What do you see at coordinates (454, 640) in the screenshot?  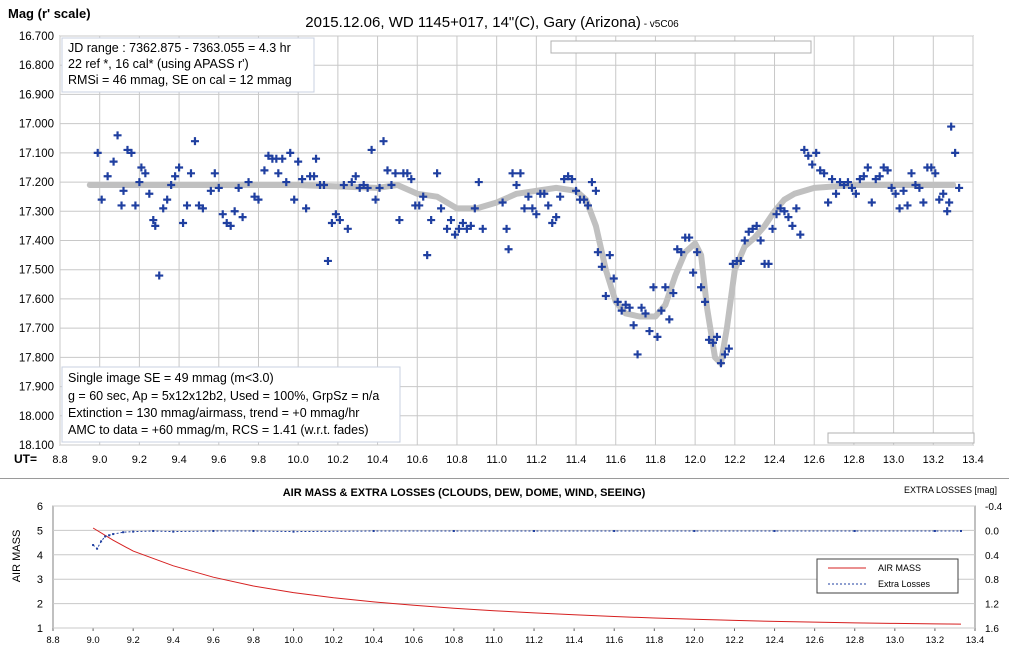 I see `x-tick-label: 10.8` at bounding box center [454, 640].